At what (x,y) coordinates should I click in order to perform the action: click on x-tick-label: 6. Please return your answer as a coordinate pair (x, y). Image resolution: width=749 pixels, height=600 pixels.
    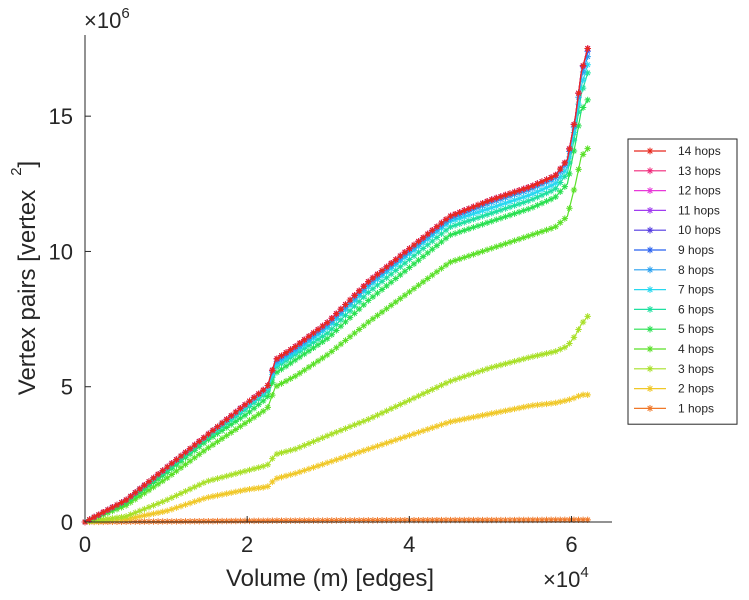
    Looking at the image, I should click on (571, 544).